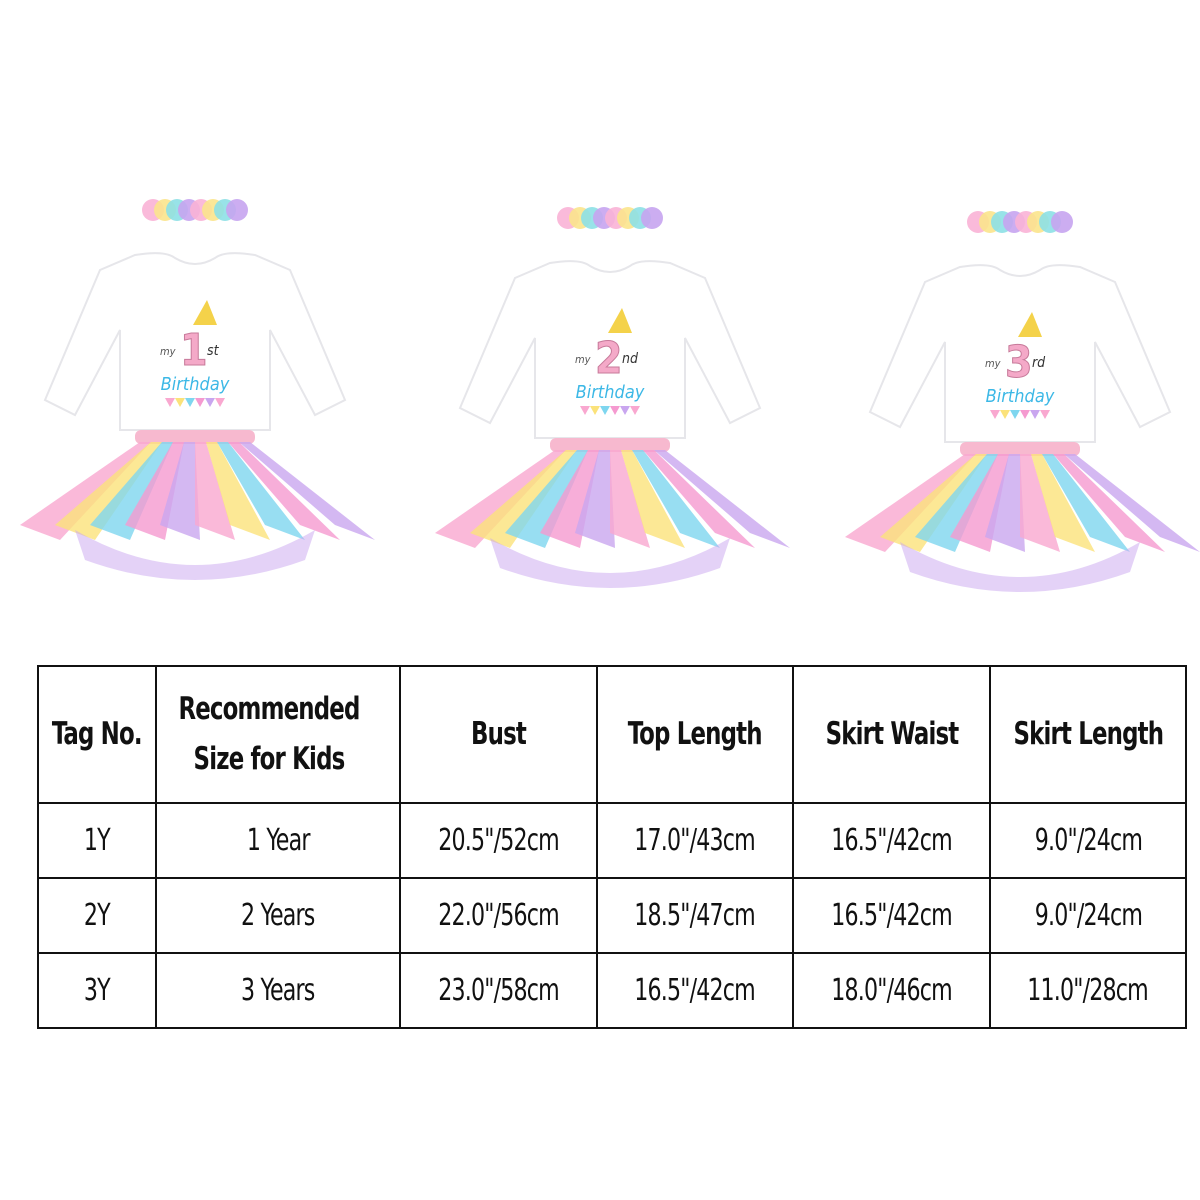 Image resolution: width=1200 pixels, height=1200 pixels. Describe the element at coordinates (213, 351) in the screenshot. I see `print-suffix: st` at that location.